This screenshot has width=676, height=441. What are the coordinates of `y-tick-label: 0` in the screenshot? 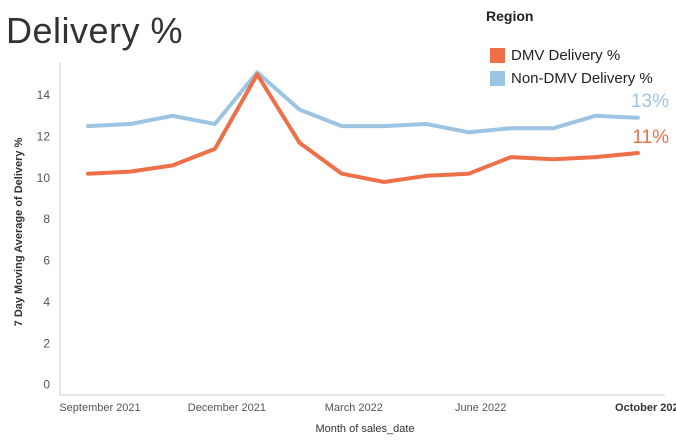 It's located at (46, 385).